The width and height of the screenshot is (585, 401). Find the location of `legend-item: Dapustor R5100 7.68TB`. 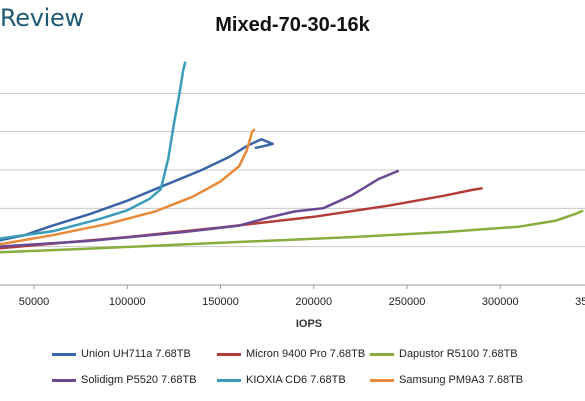

legend-item: Dapustor R5100 7.68TB is located at coordinates (444, 354).